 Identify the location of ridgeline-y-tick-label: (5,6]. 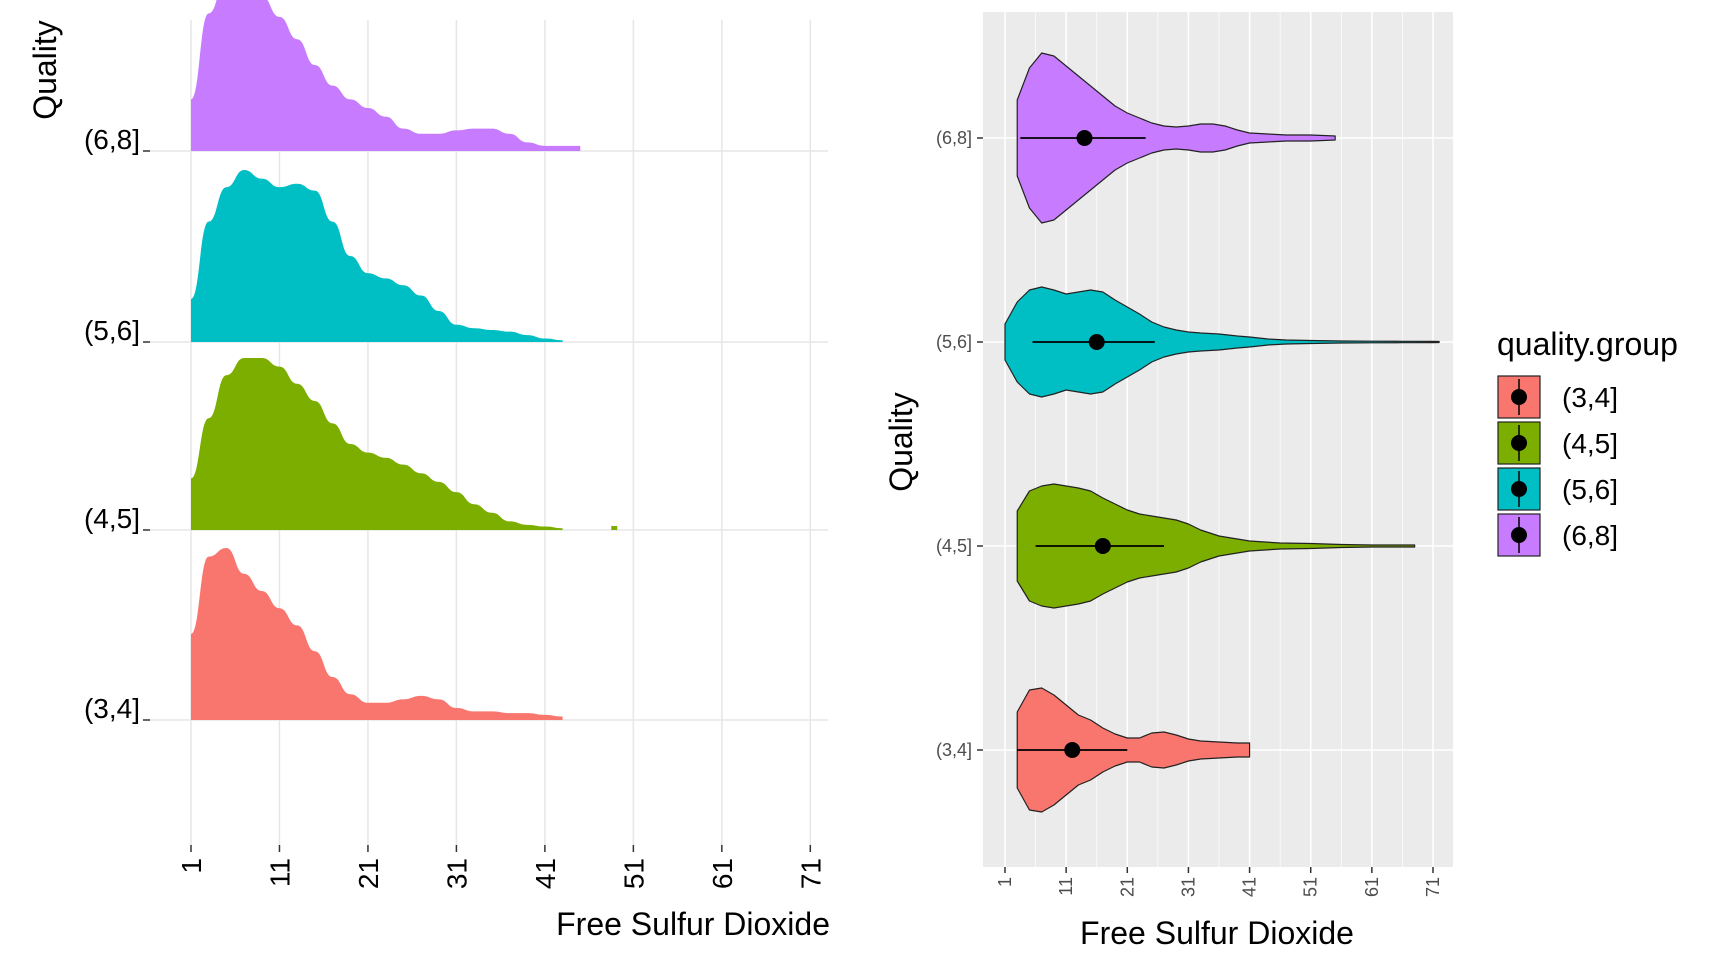
(112, 330).